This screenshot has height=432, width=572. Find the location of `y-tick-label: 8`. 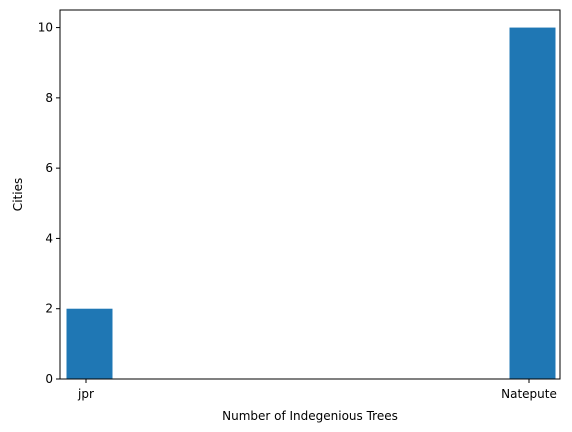

y-tick-label: 8 is located at coordinates (49, 98).